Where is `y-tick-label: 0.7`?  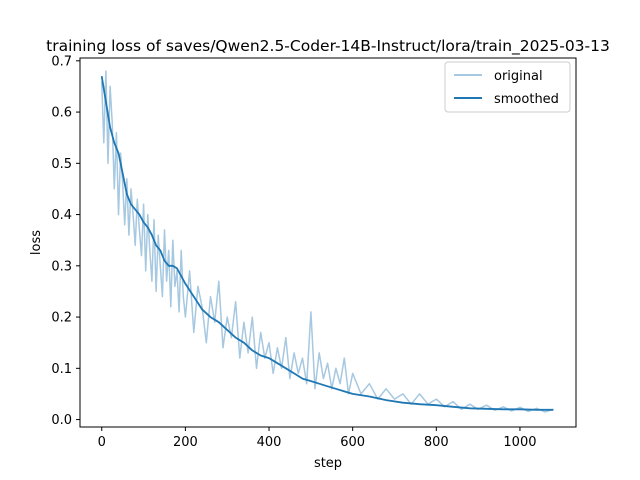
y-tick-label: 0.7 is located at coordinates (61, 61).